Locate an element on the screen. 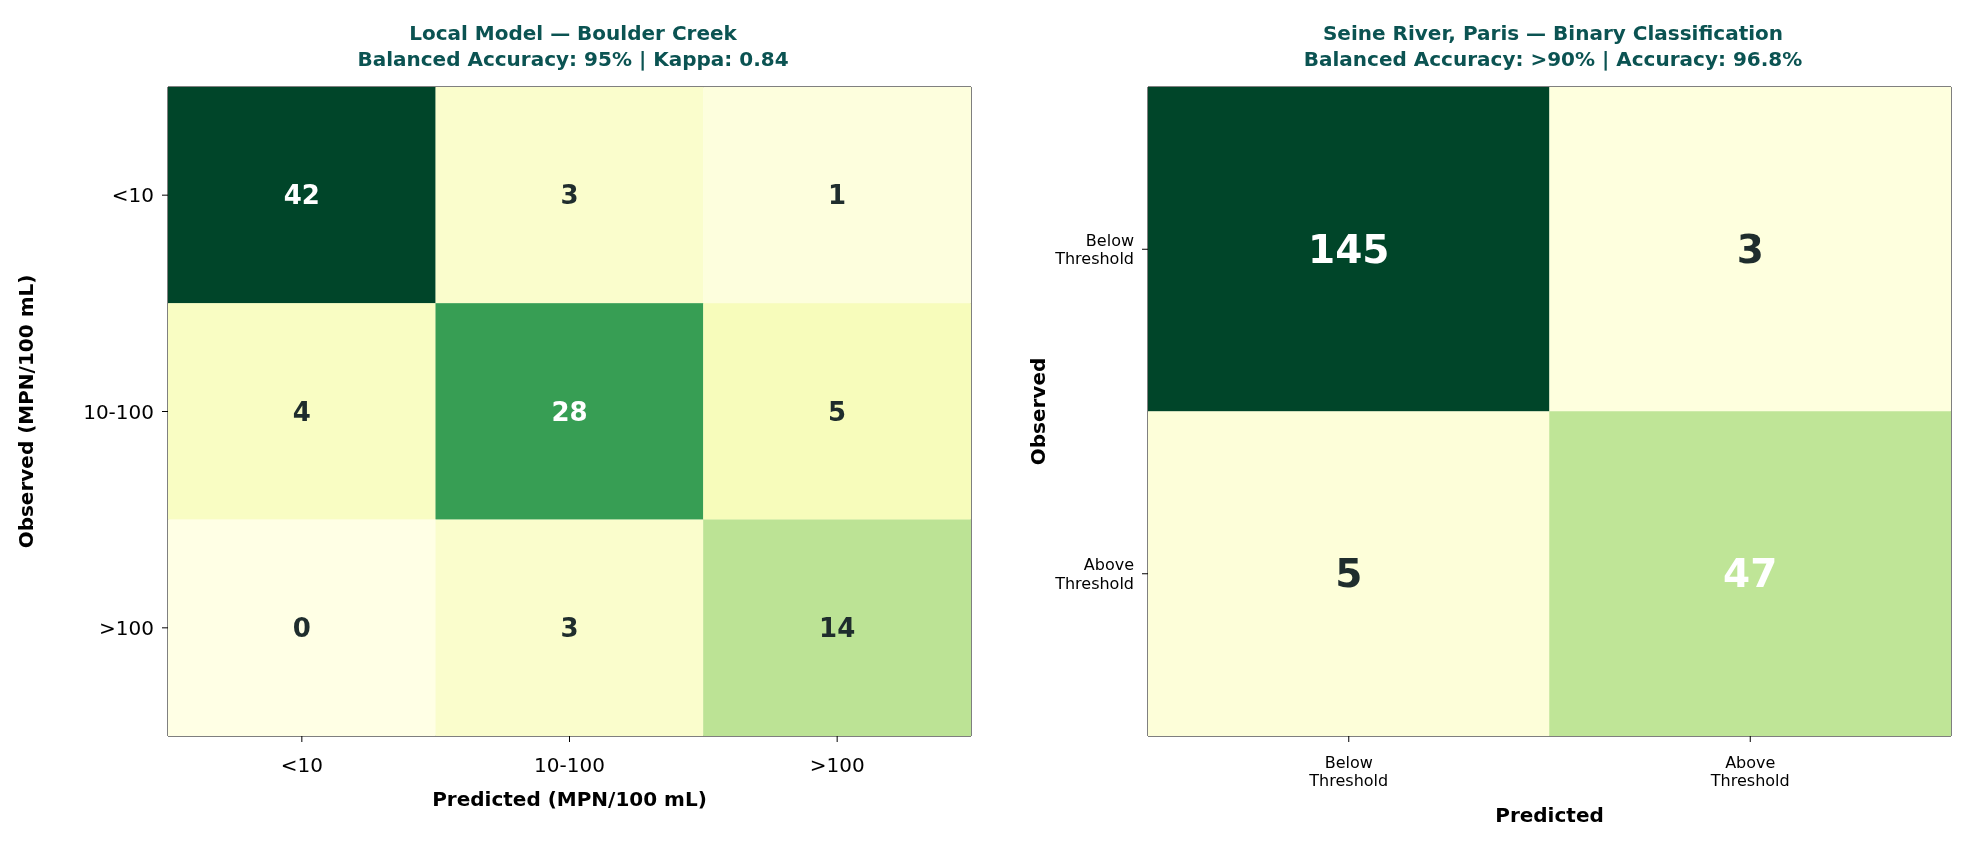 This screenshot has width=1973, height=868. data-label: 4 is located at coordinates (301, 411).